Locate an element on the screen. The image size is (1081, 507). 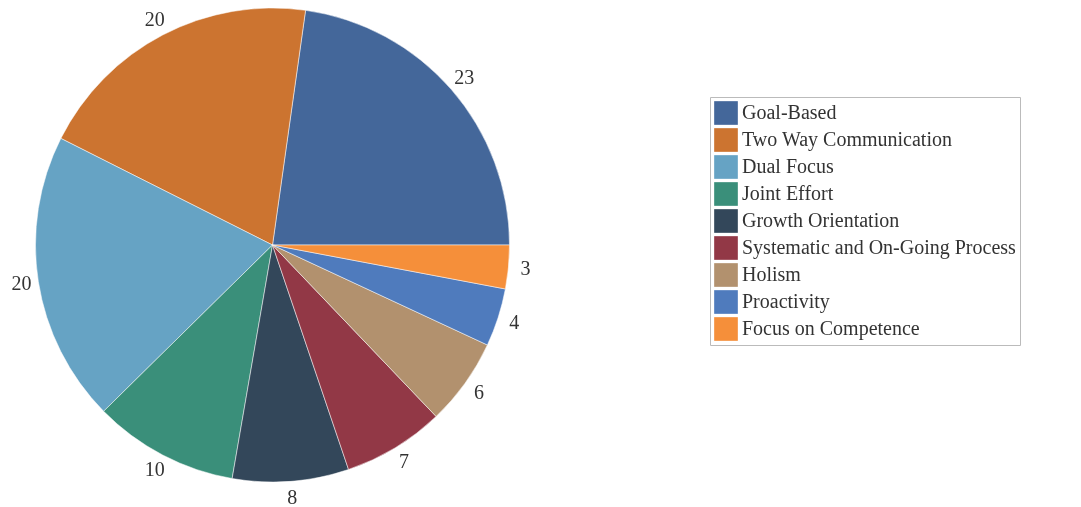
data-label: 7 is located at coordinates (404, 461).